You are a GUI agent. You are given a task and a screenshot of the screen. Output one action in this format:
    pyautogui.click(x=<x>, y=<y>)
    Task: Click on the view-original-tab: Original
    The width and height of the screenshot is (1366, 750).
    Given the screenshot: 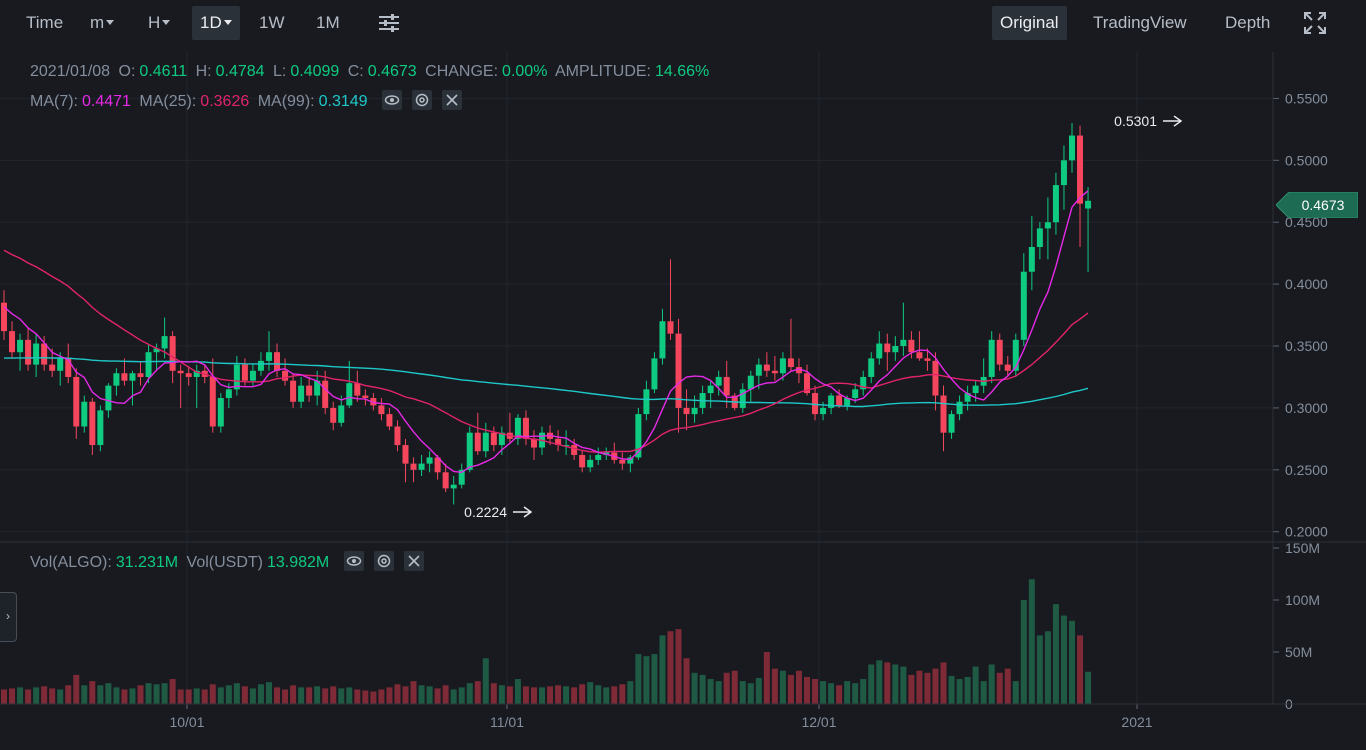 What is the action you would take?
    pyautogui.click(x=1029, y=23)
    